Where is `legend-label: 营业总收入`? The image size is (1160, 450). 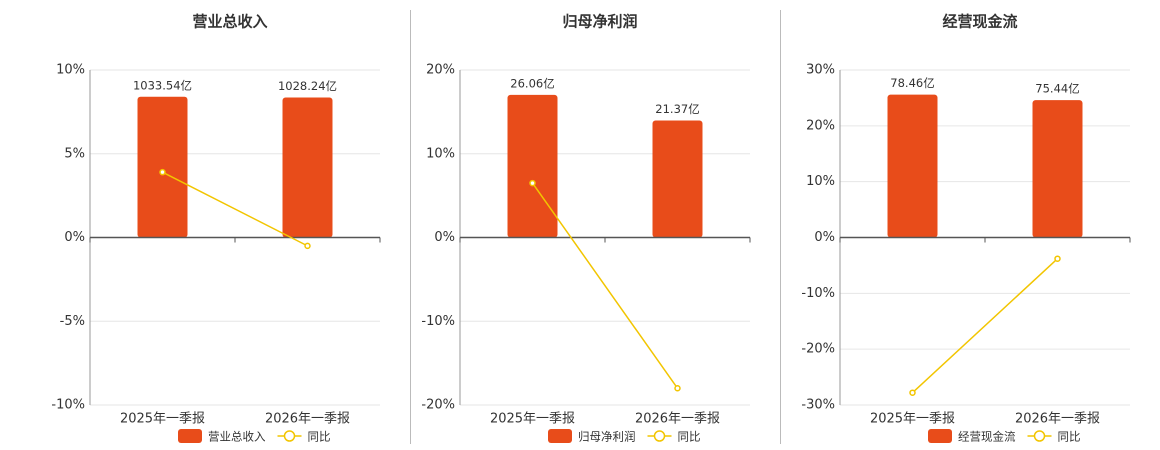 legend-label: 营业总收入 is located at coordinates (237, 437).